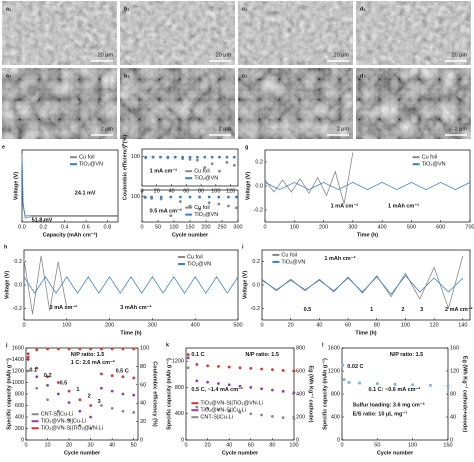 This screenshot has height=462, width=474. I want to click on x-axis-label: Capacity (mAh cm⁻²), so click(70, 234).